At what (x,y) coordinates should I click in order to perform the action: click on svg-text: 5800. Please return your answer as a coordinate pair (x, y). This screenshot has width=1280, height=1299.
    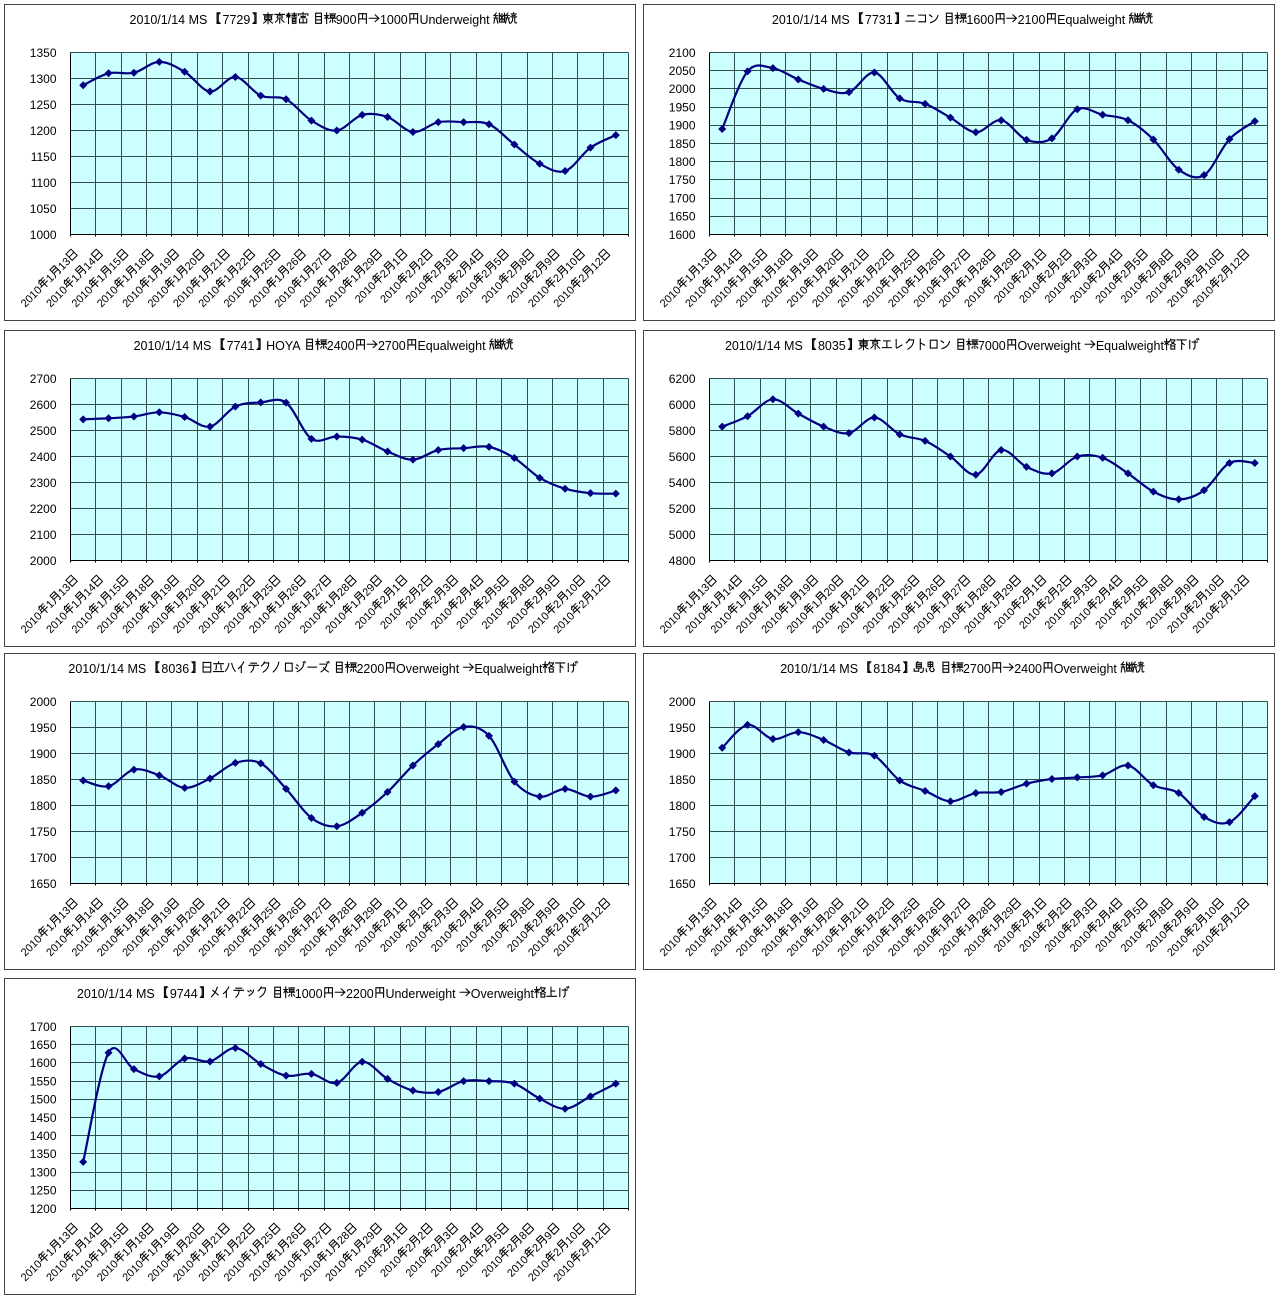
    Looking at the image, I should click on (682, 431).